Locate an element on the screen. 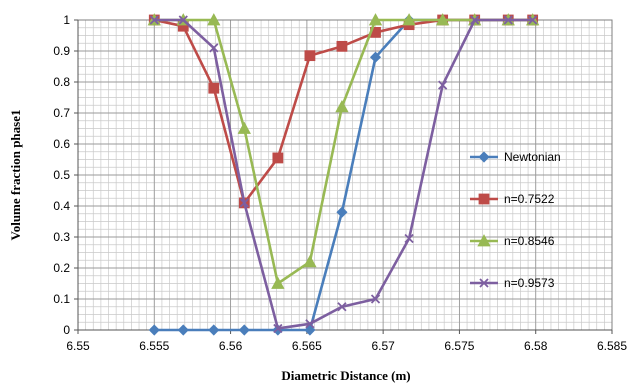 The image size is (644, 388). y-tick-label: 1 is located at coordinates (66, 20).